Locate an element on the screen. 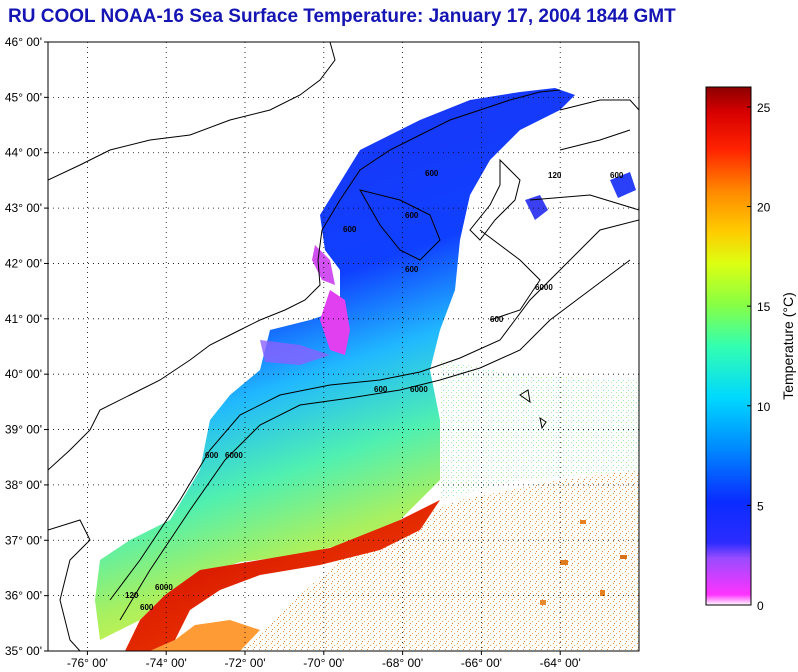 The image size is (798, 672). colorbar-label: Temperature (°C) is located at coordinates (788, 346).